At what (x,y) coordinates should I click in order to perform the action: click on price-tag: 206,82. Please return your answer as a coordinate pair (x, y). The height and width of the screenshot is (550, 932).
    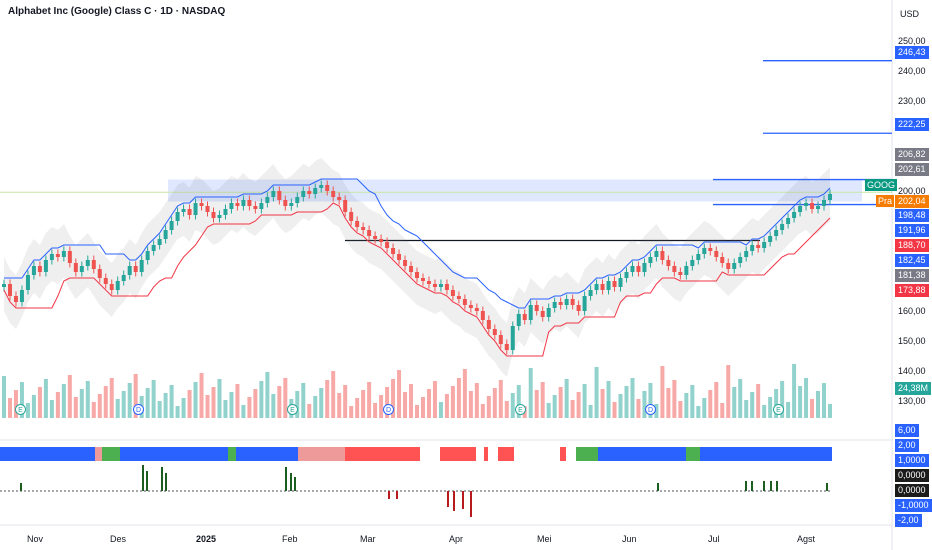
    Looking at the image, I should click on (912, 154).